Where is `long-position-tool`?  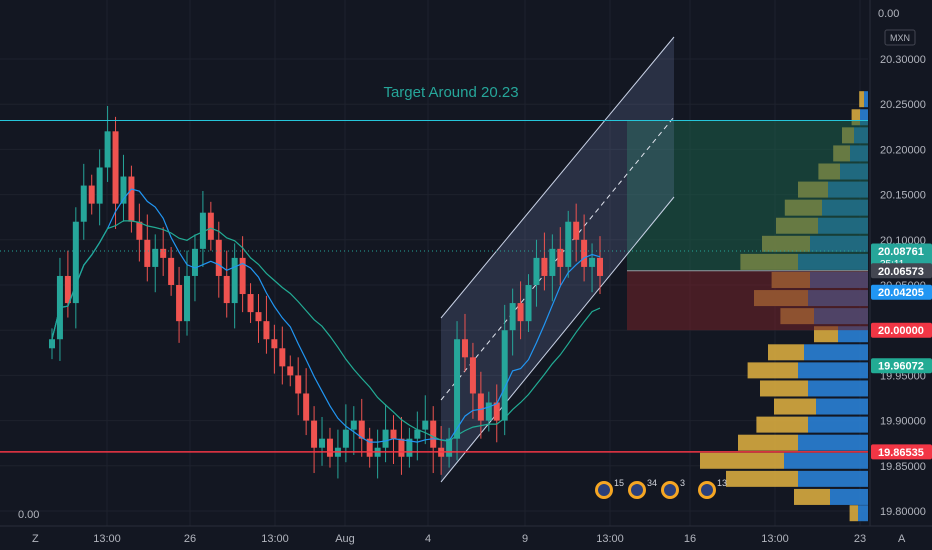 long-position-tool is located at coordinates (747, 225).